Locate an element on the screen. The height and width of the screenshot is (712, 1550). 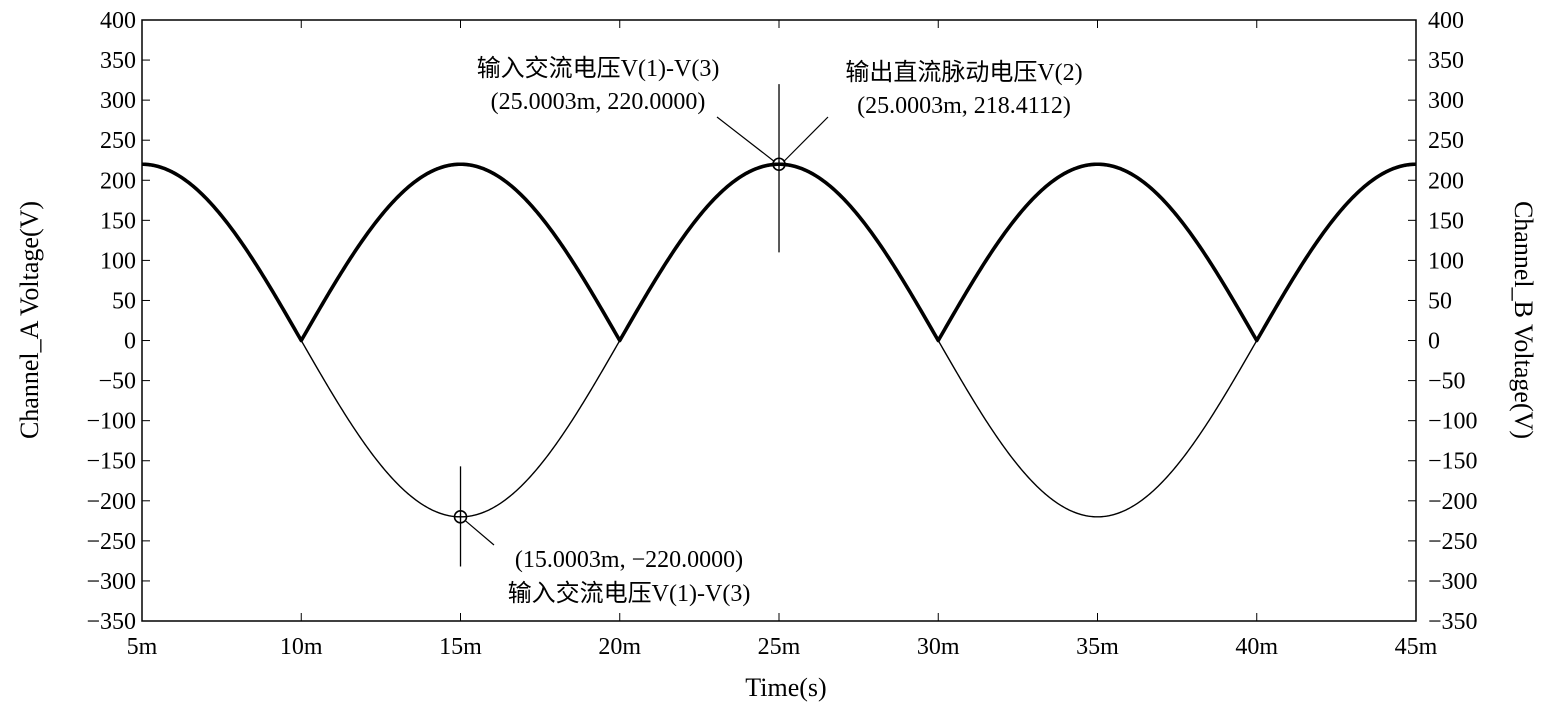
y-tick-label-right: 200 is located at coordinates (1446, 181).